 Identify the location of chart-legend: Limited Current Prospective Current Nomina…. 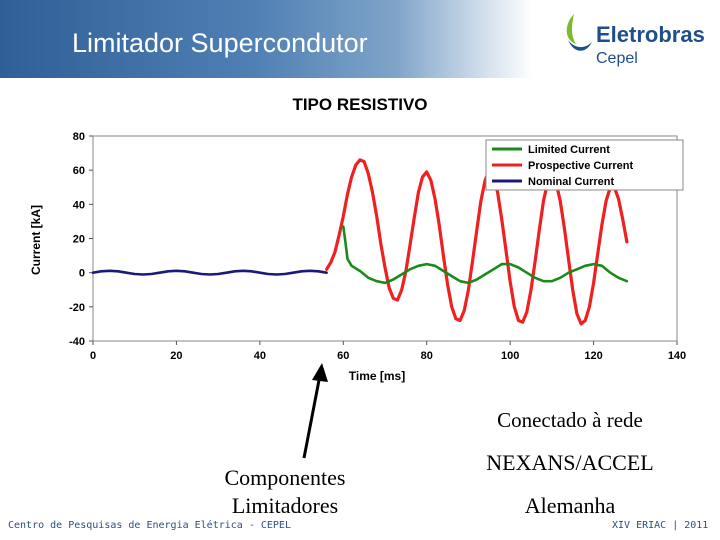
(584, 165).